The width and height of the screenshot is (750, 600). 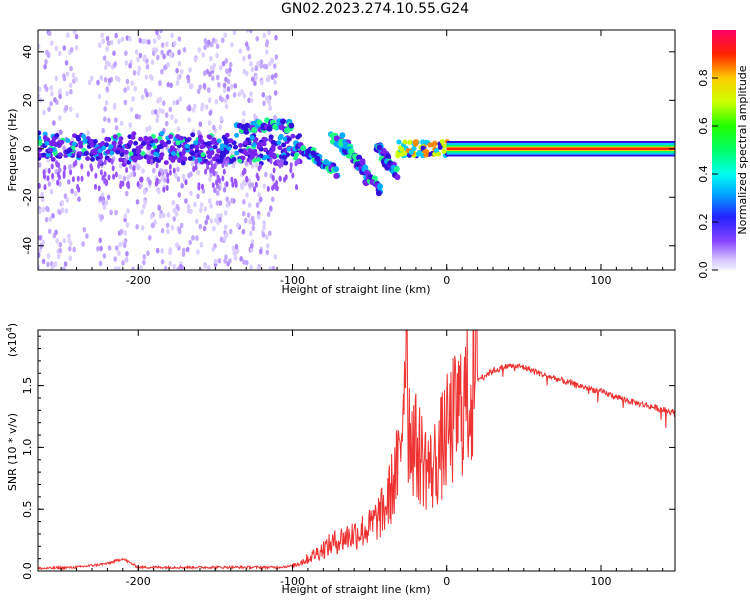 I want to click on colorbar-tick-label: 0.2, so click(x=703, y=222).